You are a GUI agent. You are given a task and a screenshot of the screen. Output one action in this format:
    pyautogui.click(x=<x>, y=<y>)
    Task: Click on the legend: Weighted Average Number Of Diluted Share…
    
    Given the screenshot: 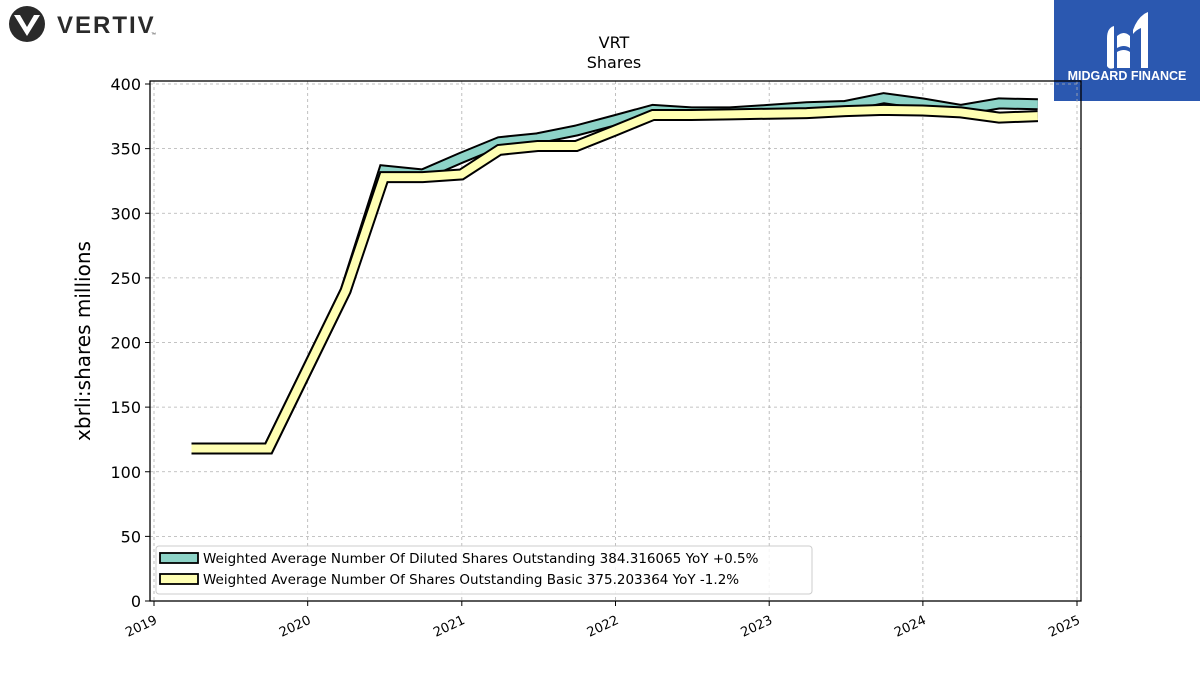 What is the action you would take?
    pyautogui.click(x=484, y=570)
    